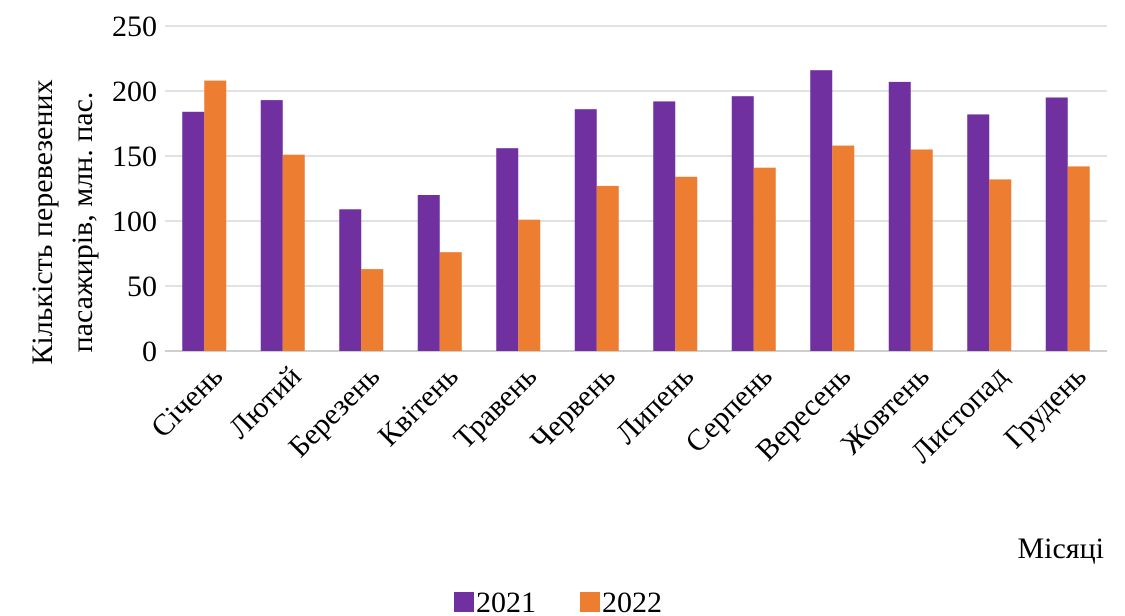  Describe the element at coordinates (464, 602) in the screenshot. I see `legend-swatch-2021` at that location.